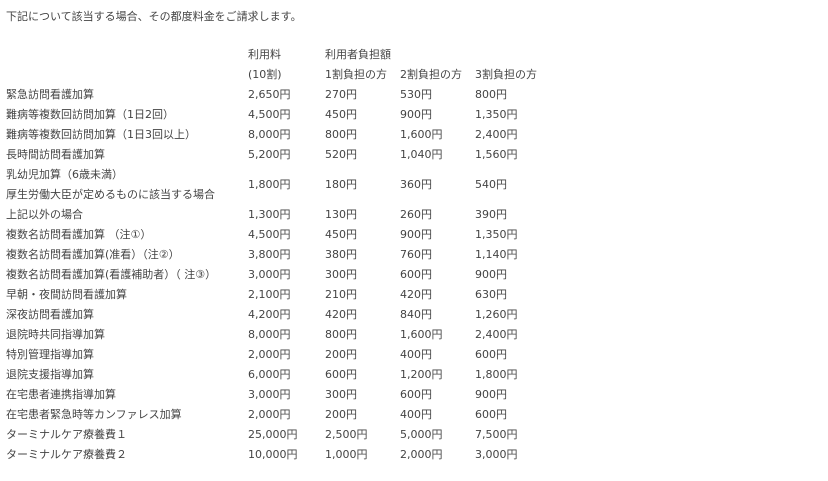 This screenshot has width=828, height=481. I want to click on burden-3-cell: 3,000円, so click(496, 454).